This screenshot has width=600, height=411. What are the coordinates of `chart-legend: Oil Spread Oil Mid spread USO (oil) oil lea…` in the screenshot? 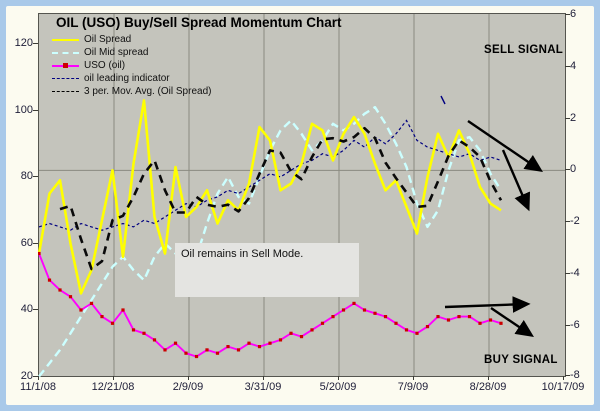 It's located at (131, 65).